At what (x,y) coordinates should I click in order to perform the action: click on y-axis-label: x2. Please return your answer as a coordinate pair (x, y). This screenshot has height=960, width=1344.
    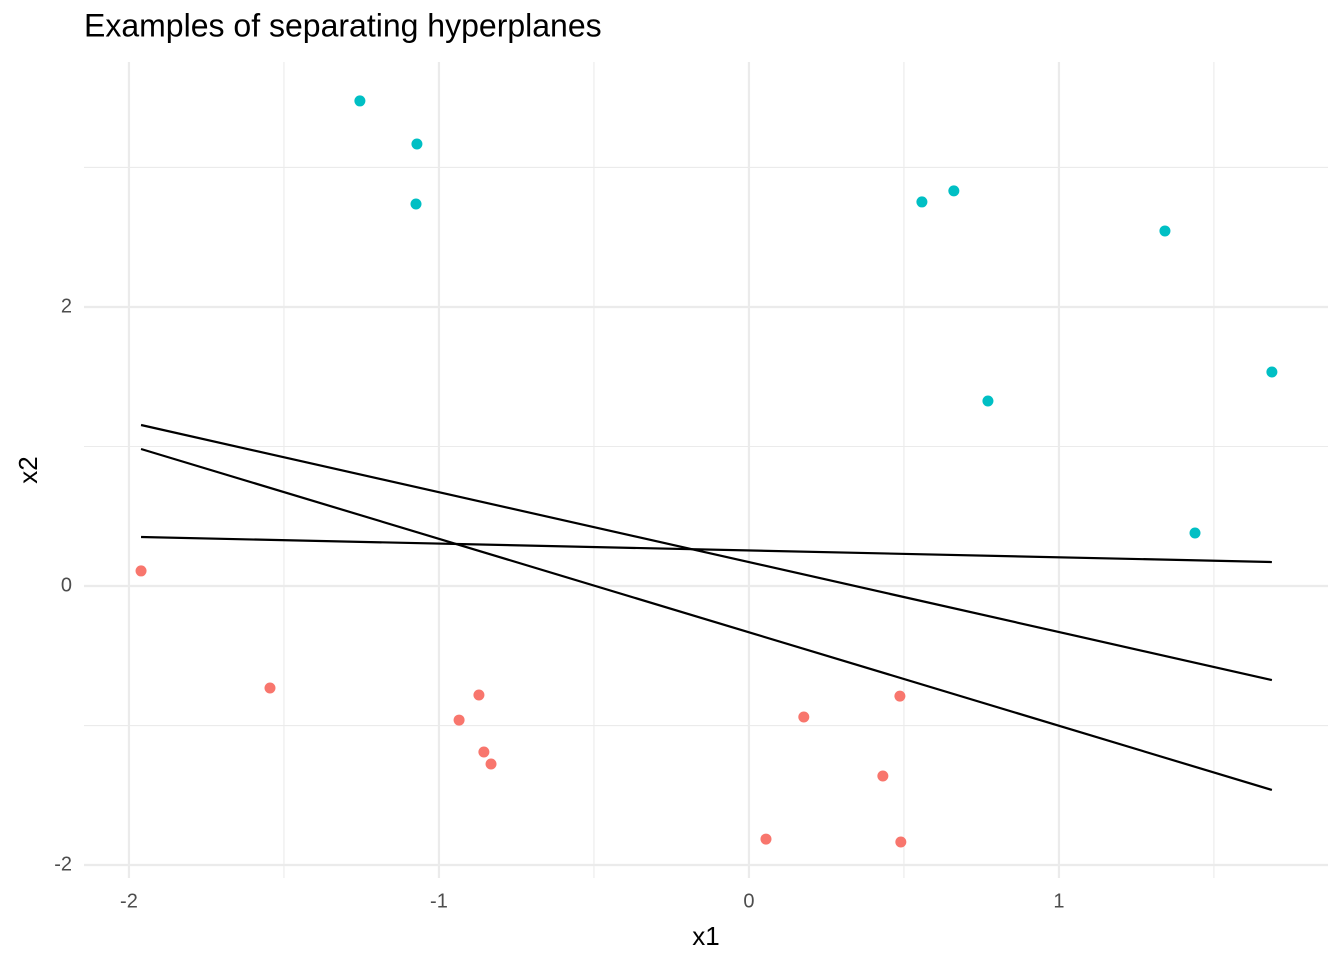
    Looking at the image, I should click on (28, 469).